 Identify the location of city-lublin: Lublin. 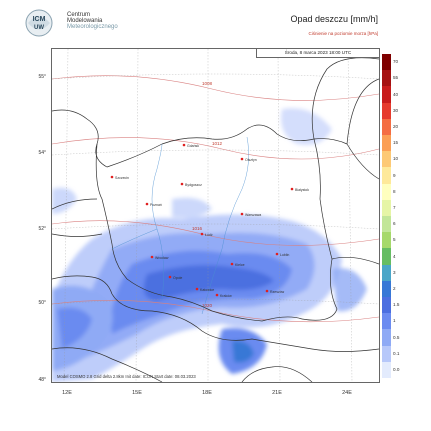
(282, 254).